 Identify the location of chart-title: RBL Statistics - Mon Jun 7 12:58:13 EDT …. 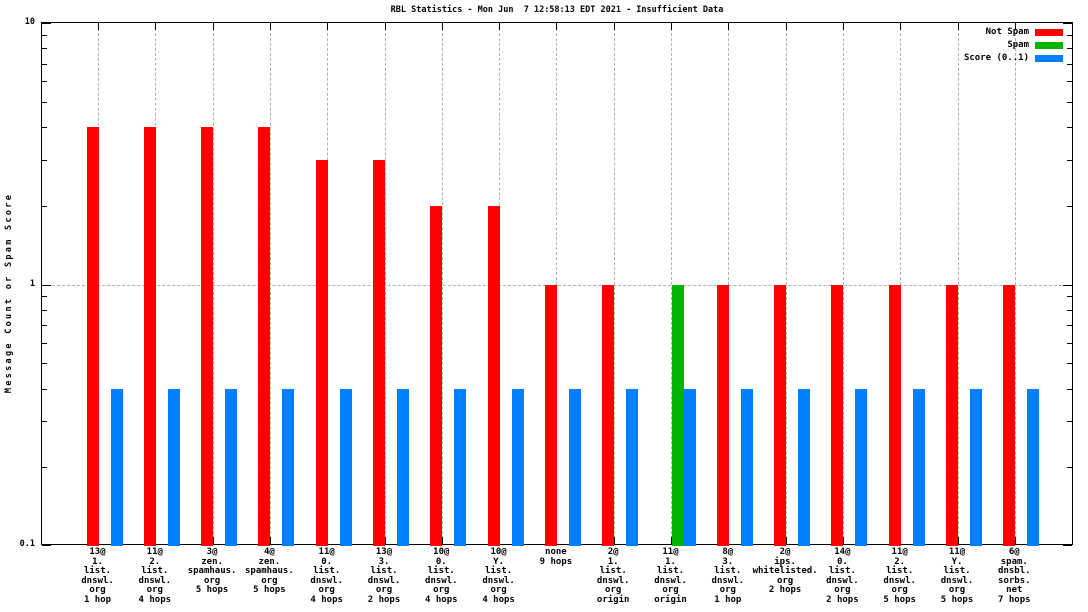
(557, 10).